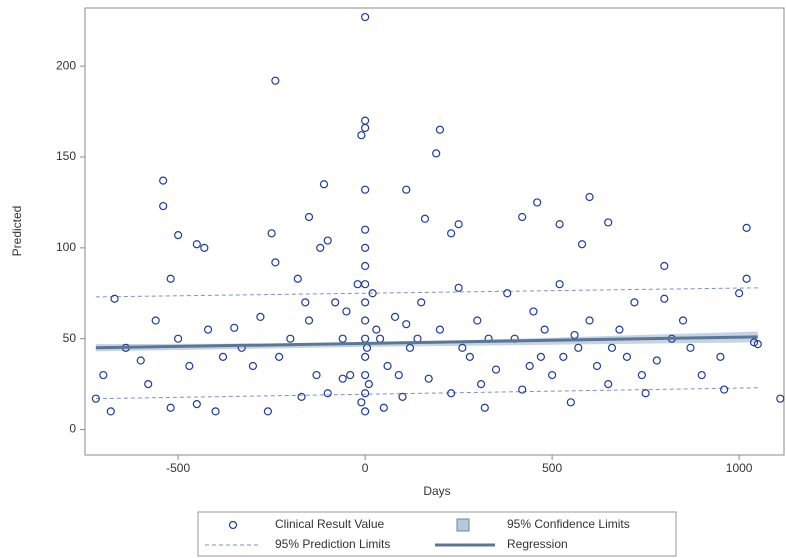  Describe the element at coordinates (365, 468) in the screenshot. I see `x-tick-label: 0` at that location.